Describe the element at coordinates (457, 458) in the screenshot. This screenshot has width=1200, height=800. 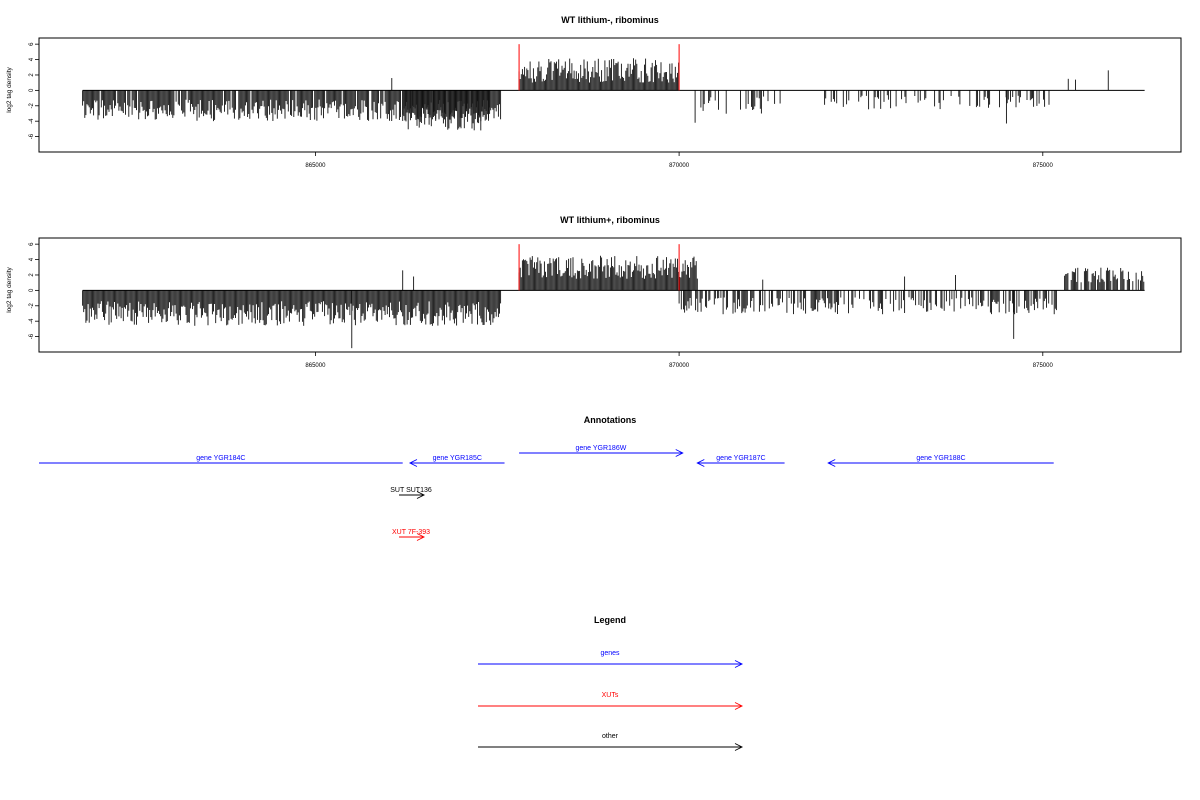
I see `feature-label: gene YGR185C` at that location.